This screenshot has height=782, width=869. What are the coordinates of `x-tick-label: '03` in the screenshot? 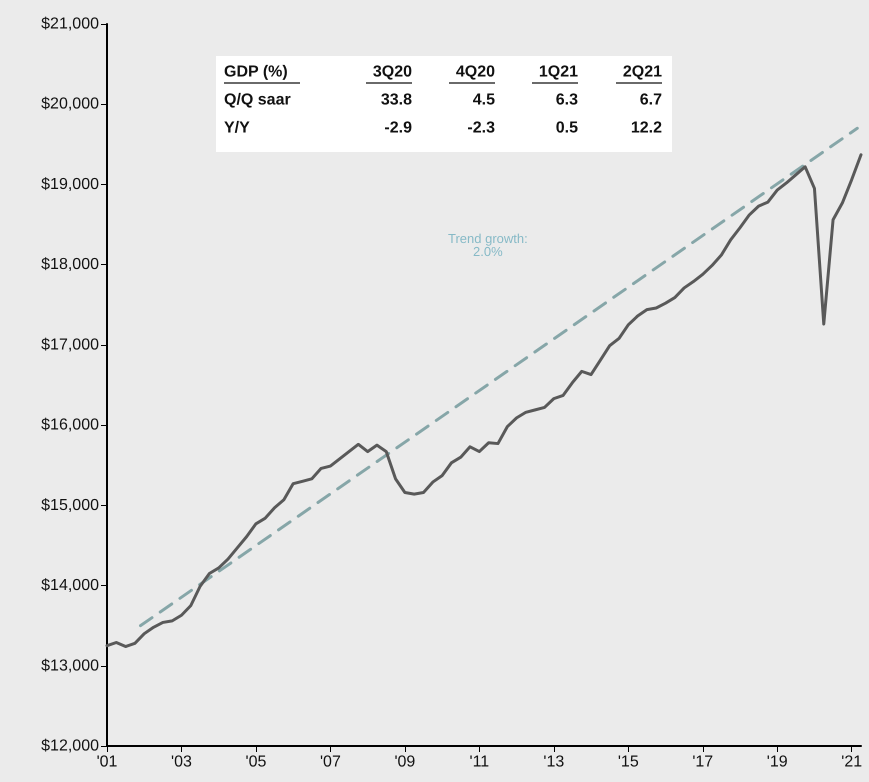 It's located at (181, 762).